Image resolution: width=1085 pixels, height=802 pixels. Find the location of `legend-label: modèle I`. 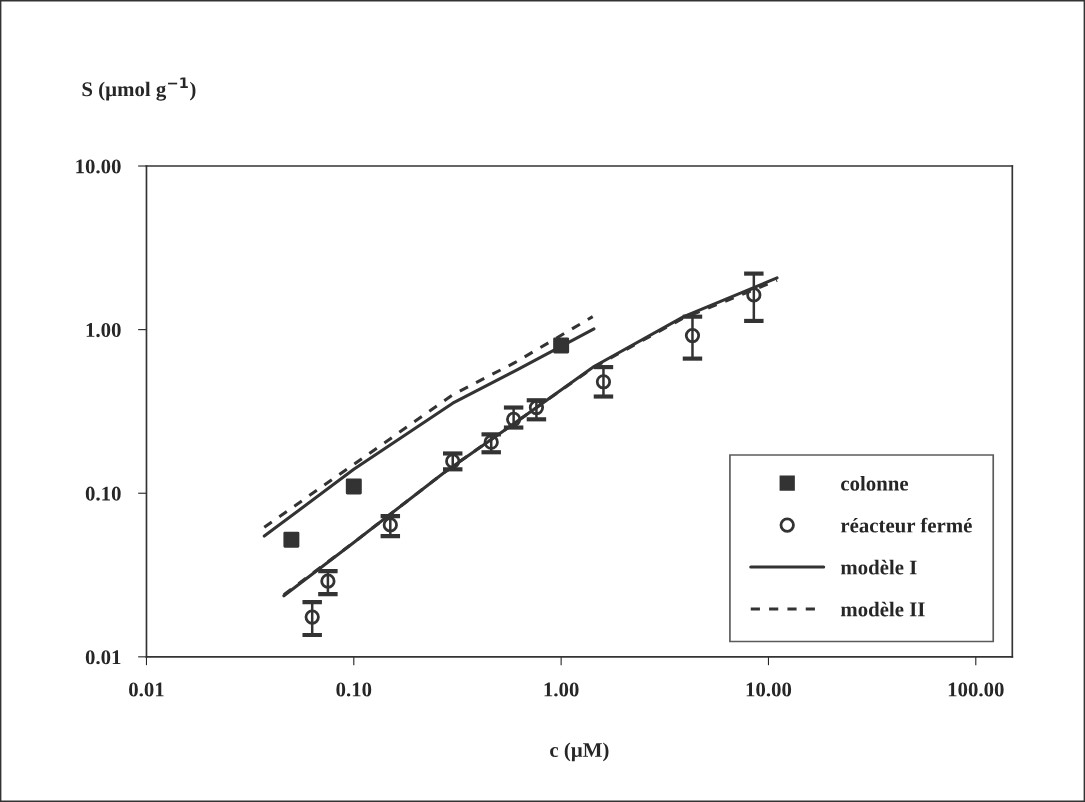

legend-label: modèle I is located at coordinates (878, 567).